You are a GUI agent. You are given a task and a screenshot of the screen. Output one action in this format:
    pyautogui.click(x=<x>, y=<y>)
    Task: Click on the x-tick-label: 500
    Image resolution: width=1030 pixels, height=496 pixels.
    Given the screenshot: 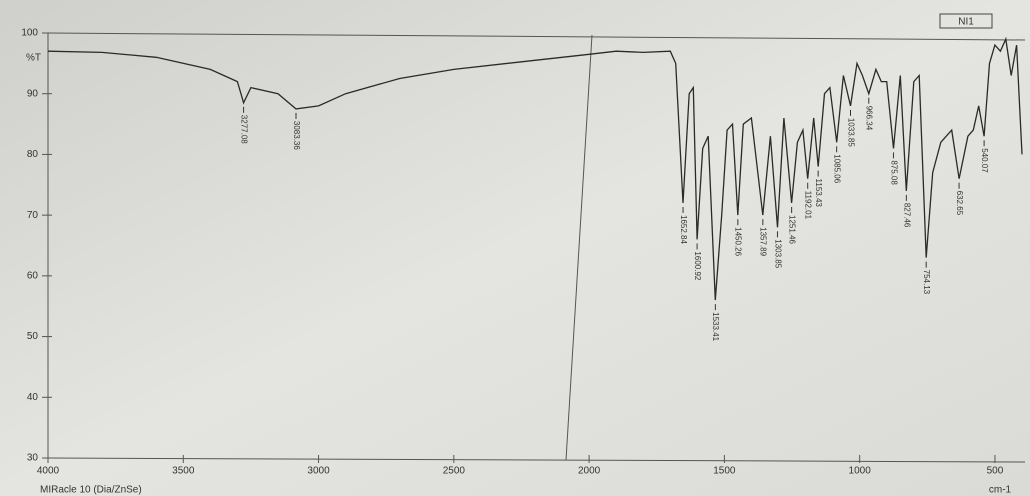 What is the action you would take?
    pyautogui.click(x=995, y=471)
    